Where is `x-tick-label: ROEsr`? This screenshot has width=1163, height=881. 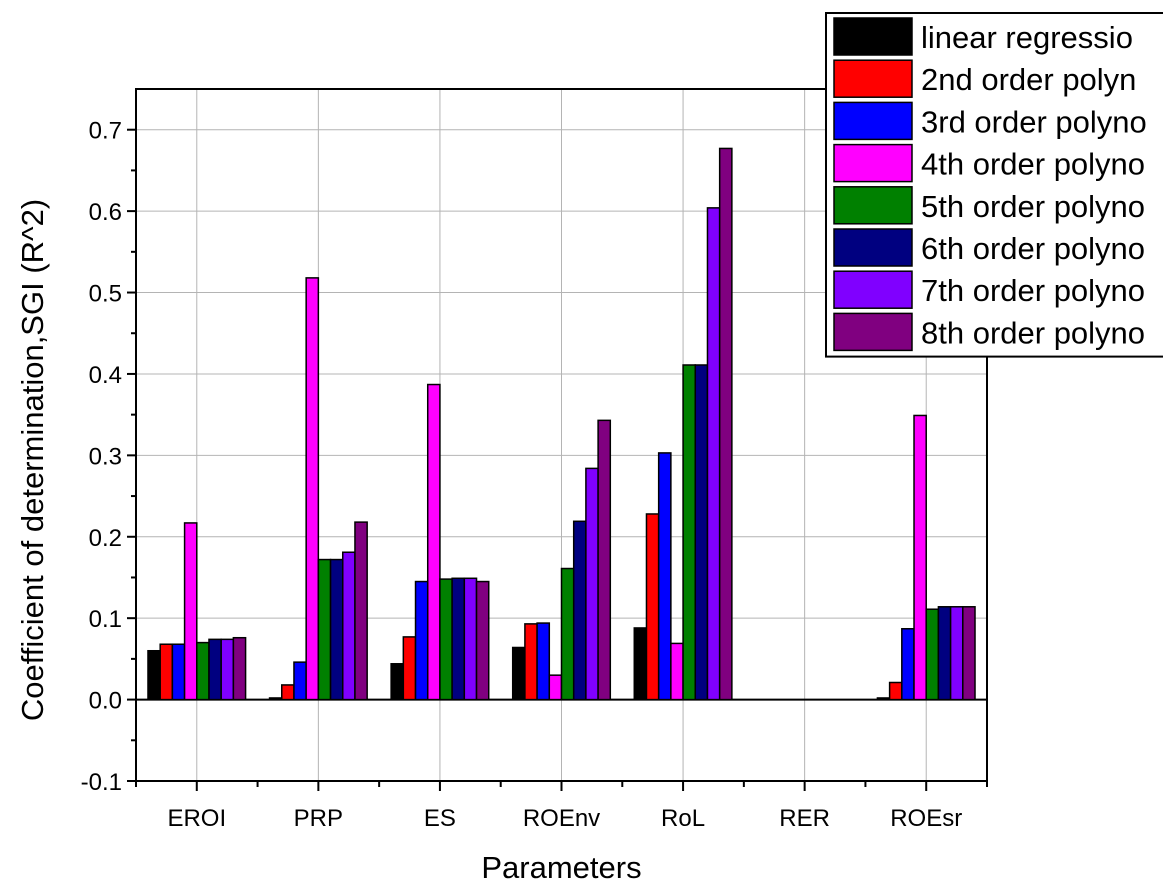
x-tick-label: ROEsr is located at coordinates (926, 818).